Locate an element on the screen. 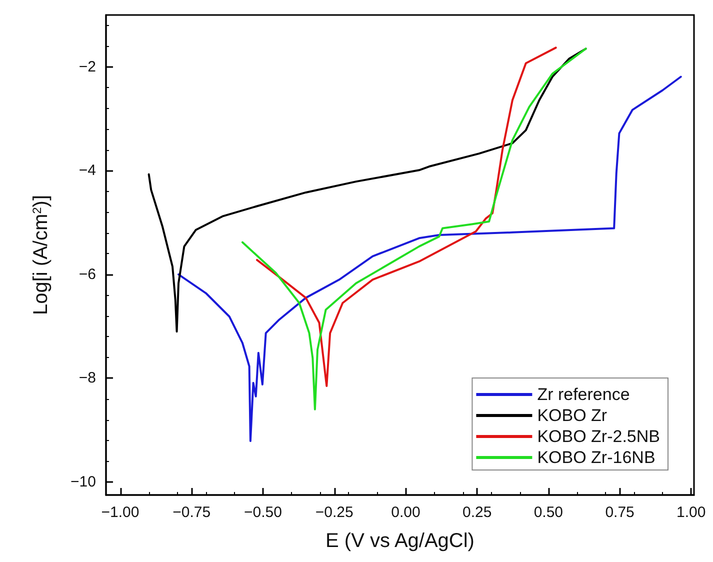 Image resolution: width=713 pixels, height=562 pixels. x-tick-label: 0.00 is located at coordinates (405, 512).